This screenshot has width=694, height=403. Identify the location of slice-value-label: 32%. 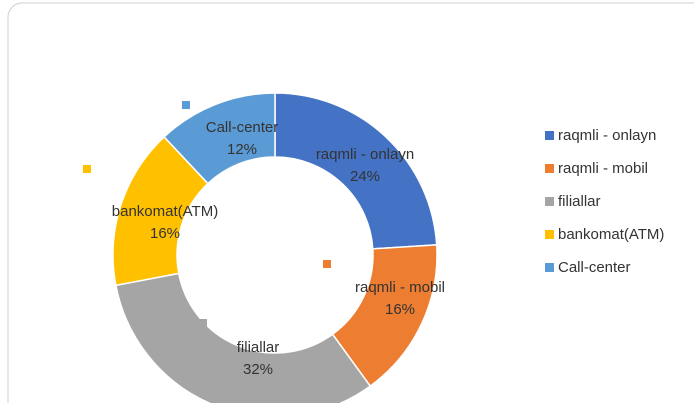
(258, 369).